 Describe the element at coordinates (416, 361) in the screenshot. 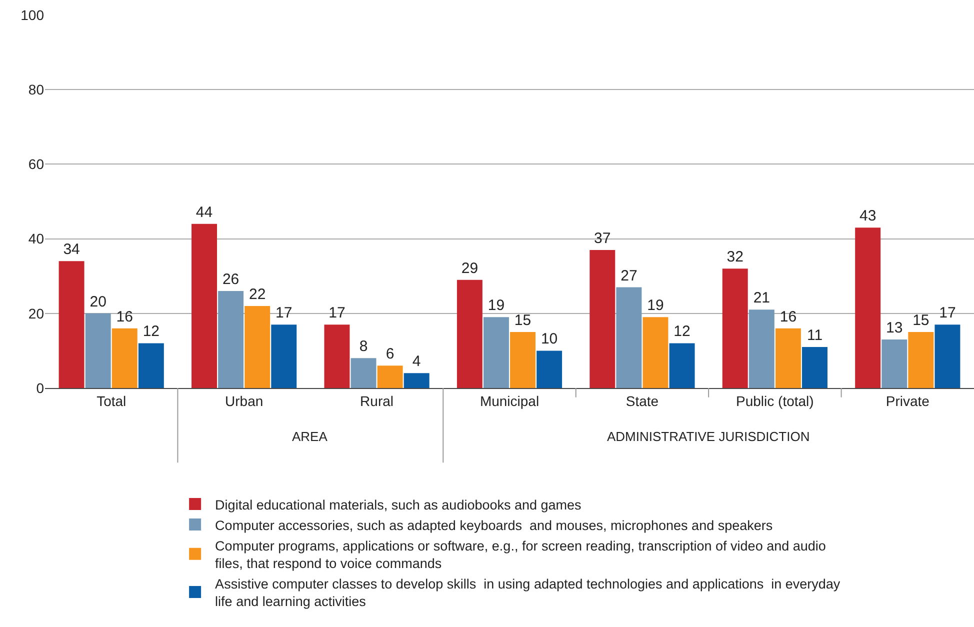

I see `data-label: 4` at that location.